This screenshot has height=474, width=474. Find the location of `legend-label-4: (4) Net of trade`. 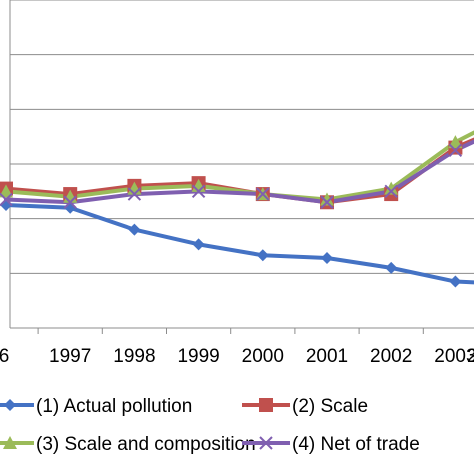

legend-label-4: (4) Net of trade is located at coordinates (356, 444).